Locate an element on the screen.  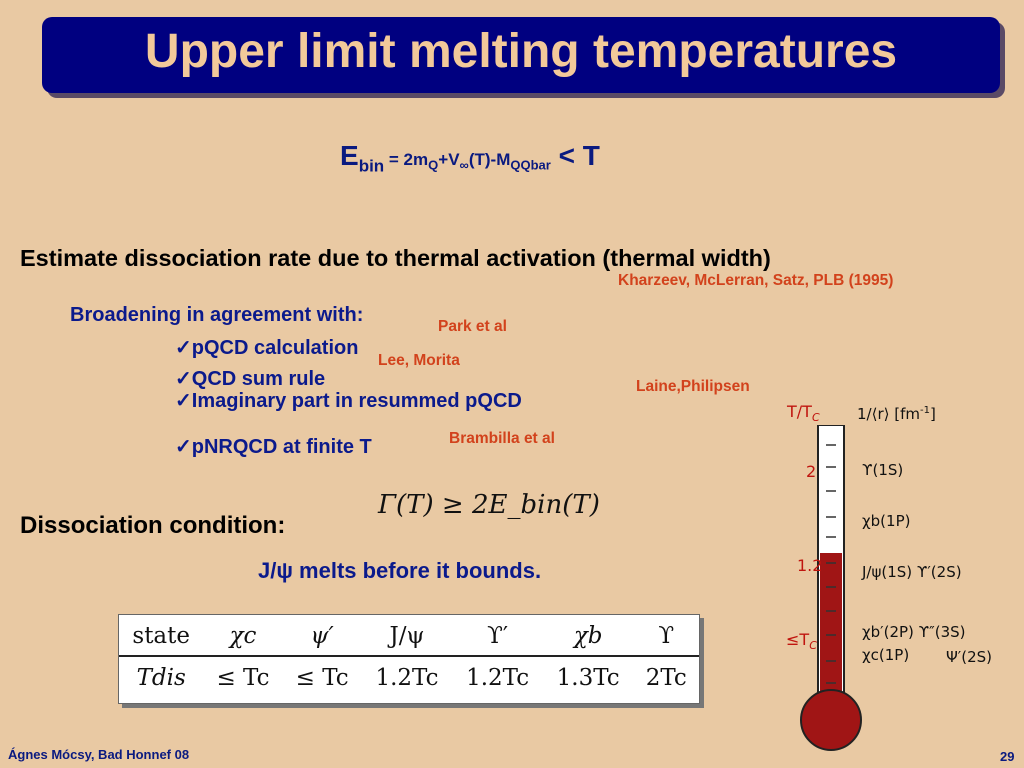
table-row: Tdis ≤ Tc ≤ Tc 1.2Tc 1.2Tc 1.3Tc 2Tc is located at coordinates (409, 674).